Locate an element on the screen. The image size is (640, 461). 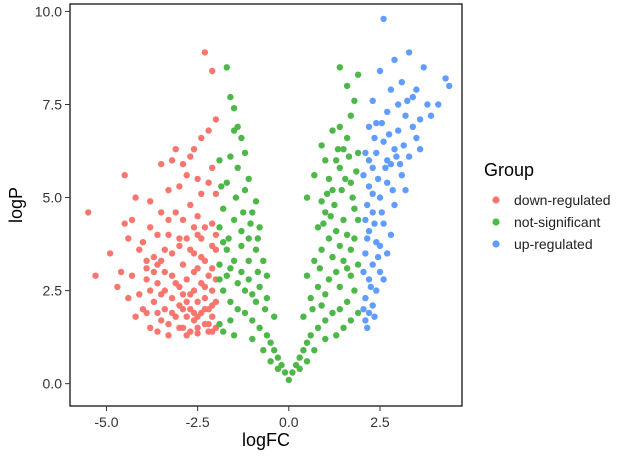
legend-label: up-regulated is located at coordinates (553, 244).